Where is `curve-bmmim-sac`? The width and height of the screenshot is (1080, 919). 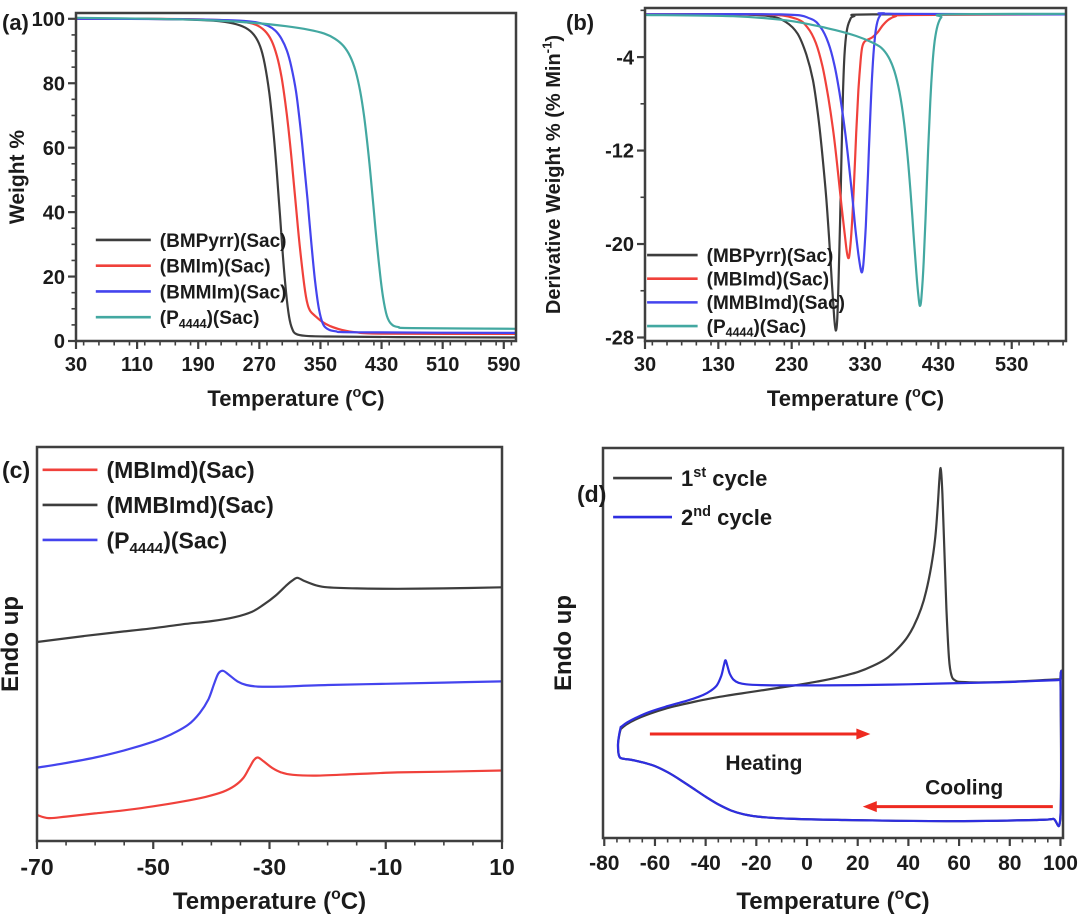
curve-bmmim-sac is located at coordinates (296, 175).